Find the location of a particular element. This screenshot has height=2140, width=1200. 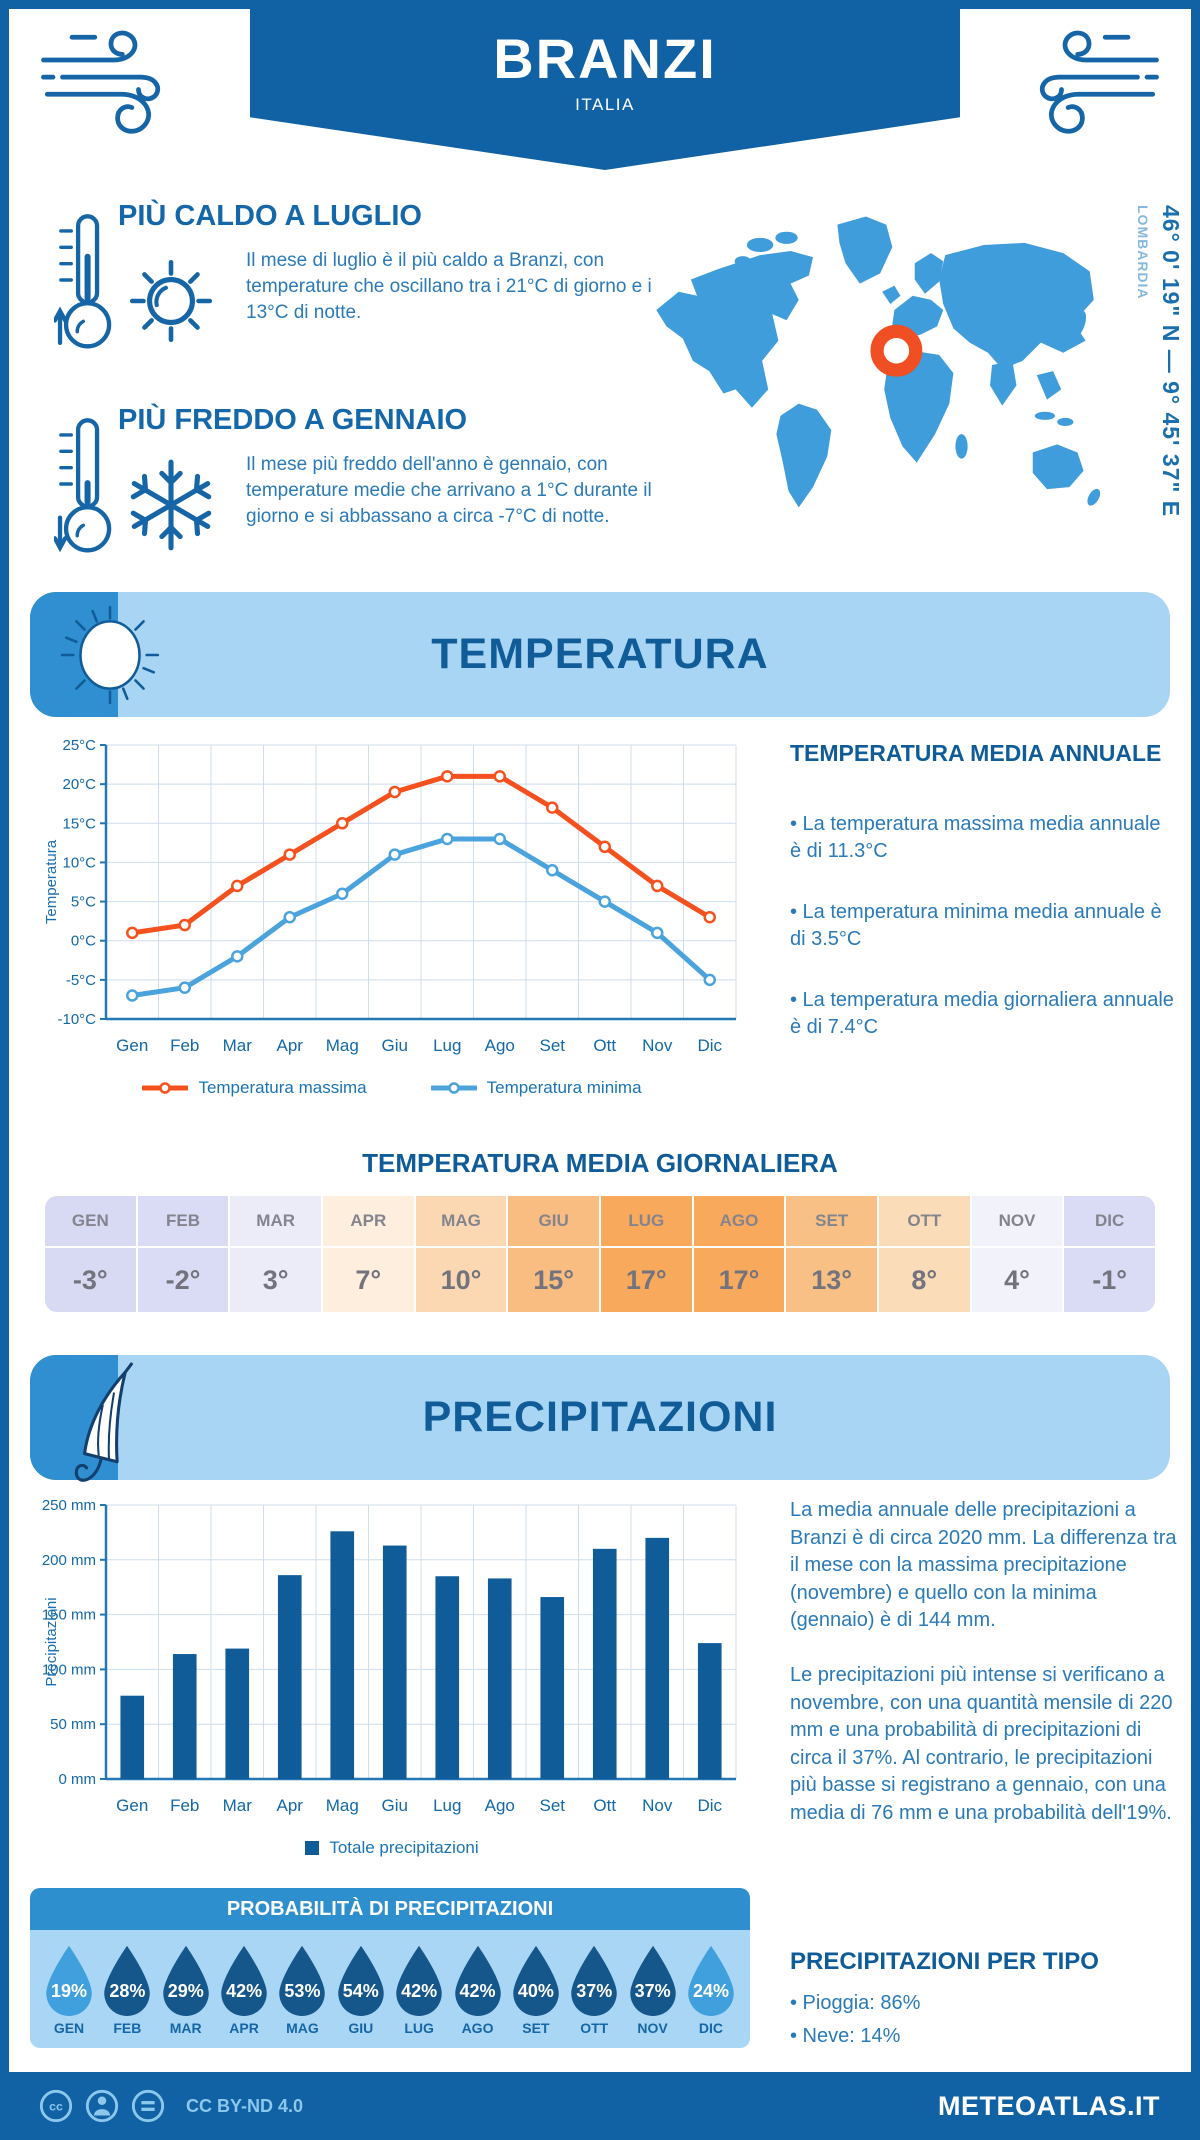

daily-table-month: FEB is located at coordinates (183, 1222).